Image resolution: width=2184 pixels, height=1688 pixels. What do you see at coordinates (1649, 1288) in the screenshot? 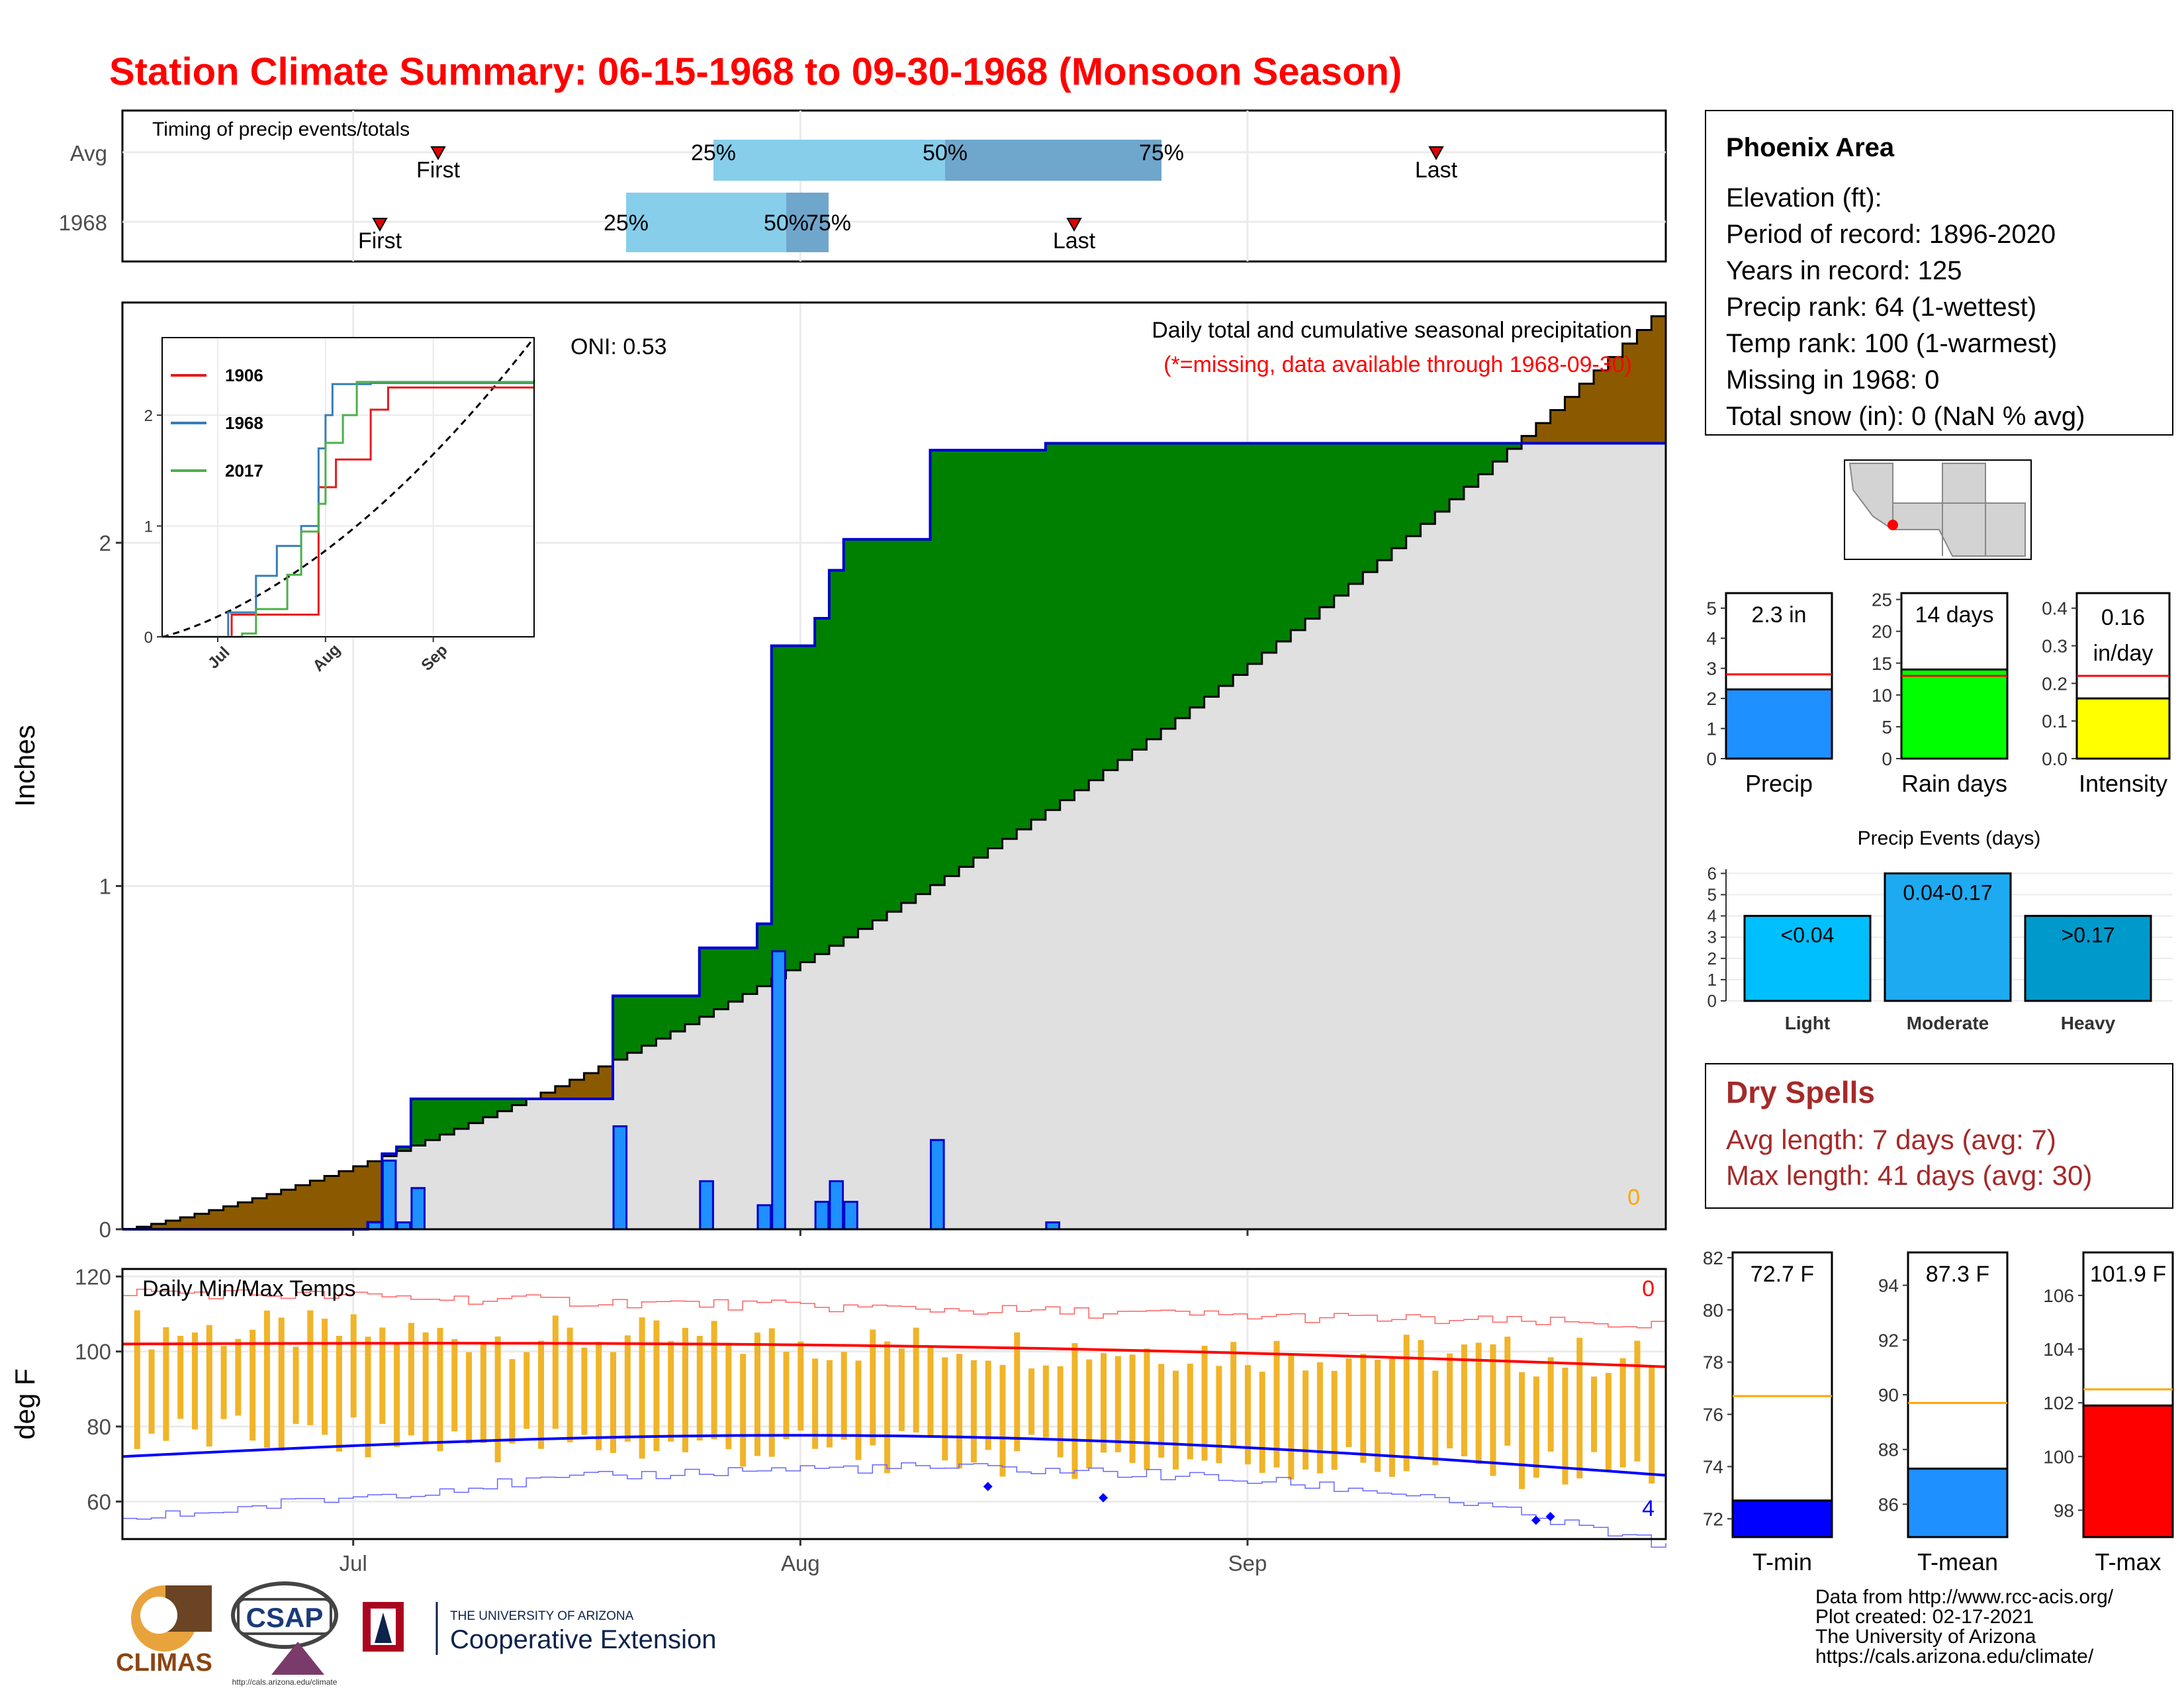
I see `temp-count-high: 0` at bounding box center [1649, 1288].